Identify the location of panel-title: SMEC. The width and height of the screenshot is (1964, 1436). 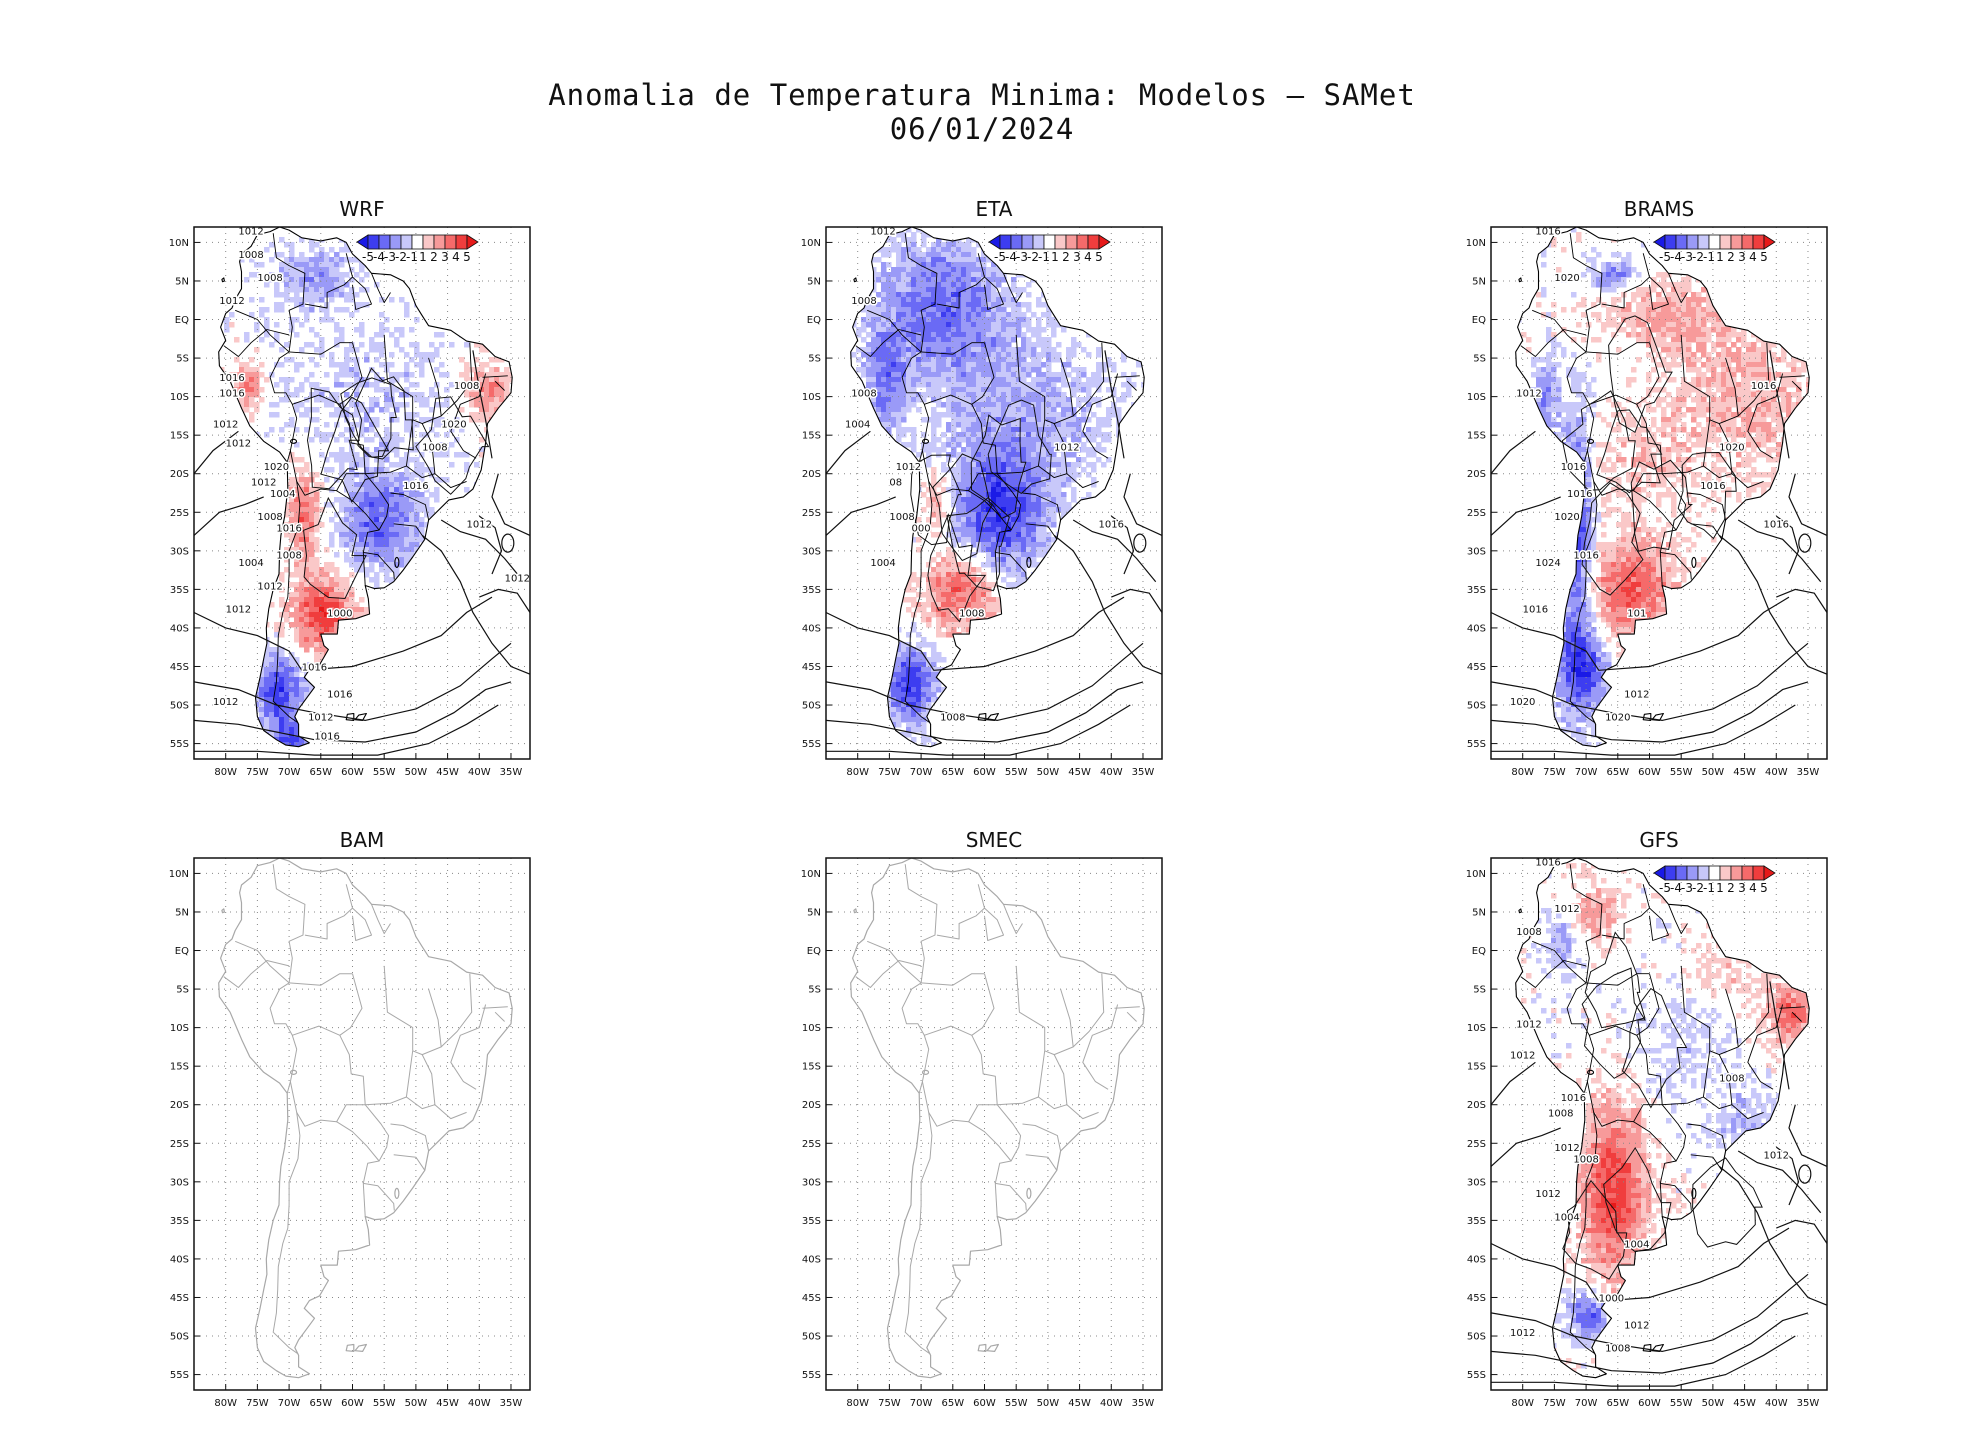
(994, 840).